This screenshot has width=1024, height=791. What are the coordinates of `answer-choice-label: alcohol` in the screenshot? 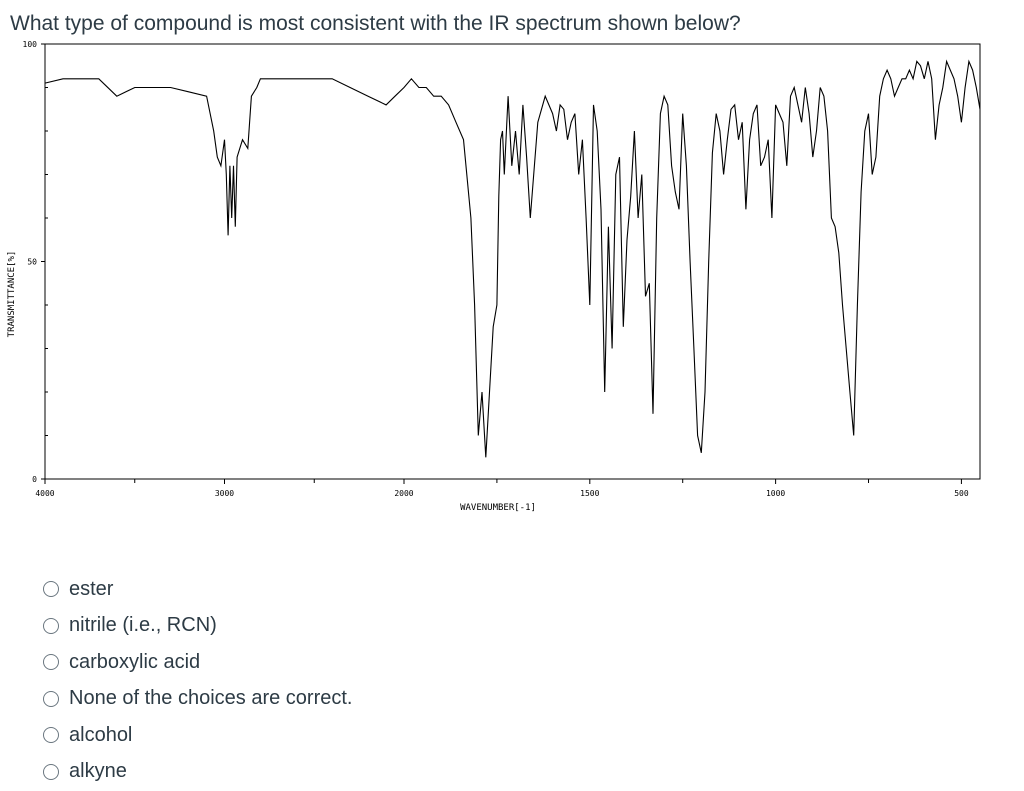 It's located at (101, 734).